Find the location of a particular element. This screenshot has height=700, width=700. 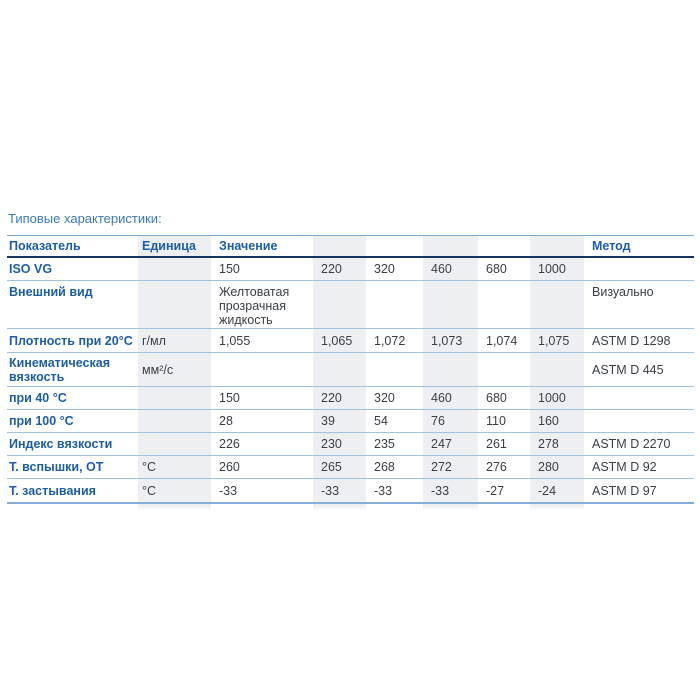

table-row: Кинематическая вязкость мм²/с ASTM D 445 is located at coordinates (350, 370).